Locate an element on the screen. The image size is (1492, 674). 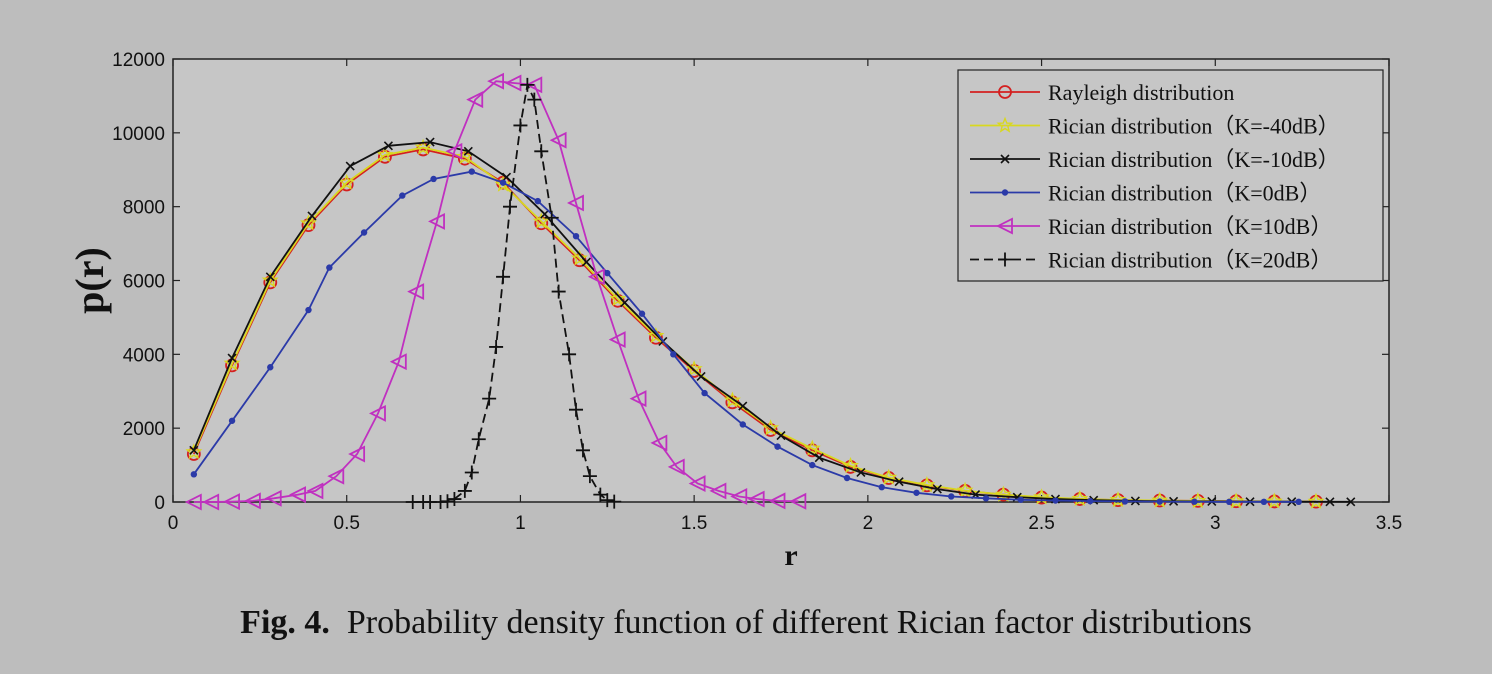
legend-item: Rician distribution（K=-10dB） is located at coordinates (1155, 159).